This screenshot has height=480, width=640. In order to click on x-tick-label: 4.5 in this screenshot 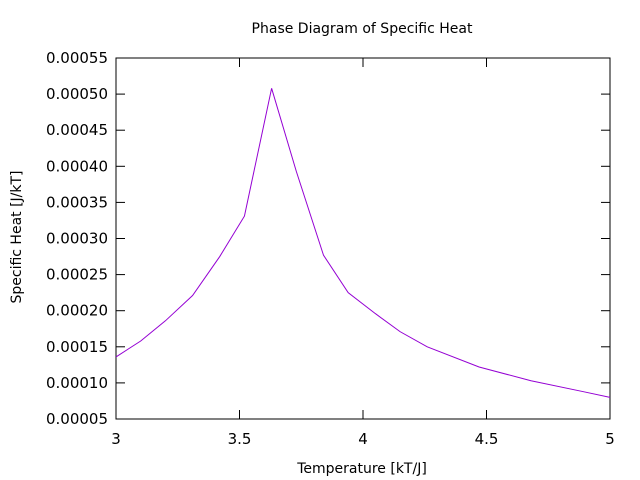, I will do `click(487, 439)`.